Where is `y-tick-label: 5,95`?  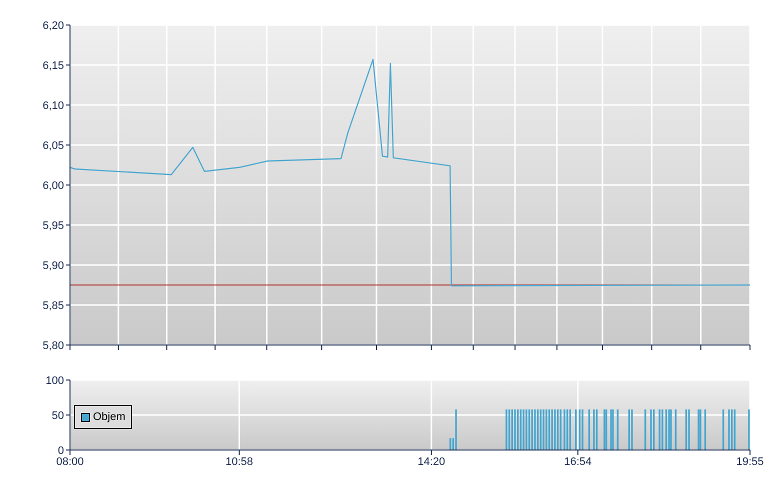
y-tick-label: 5,95 is located at coordinates (53, 226).